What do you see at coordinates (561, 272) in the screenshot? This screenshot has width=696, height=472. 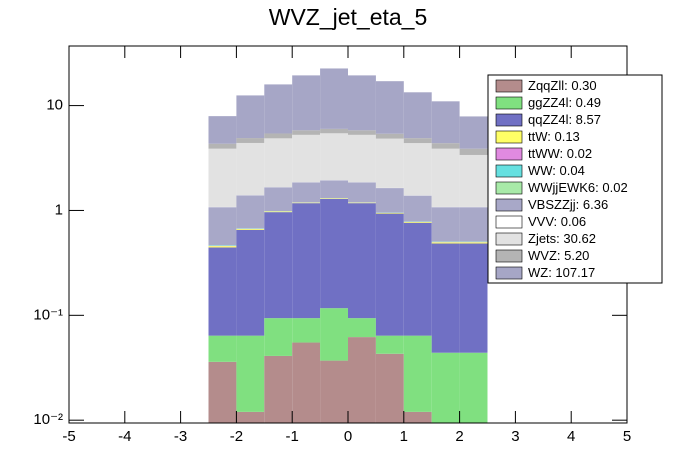 I see `legend-label: WZ: 107.17` at bounding box center [561, 272].